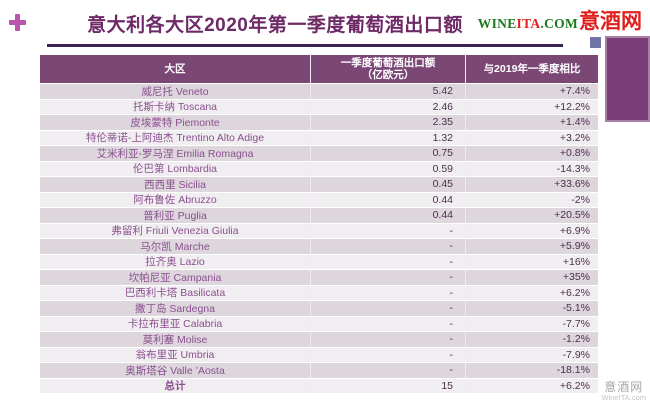 The width and height of the screenshot is (650, 408). Describe the element at coordinates (531, 261) in the screenshot. I see `yoy-change-cell: +16%` at that location.